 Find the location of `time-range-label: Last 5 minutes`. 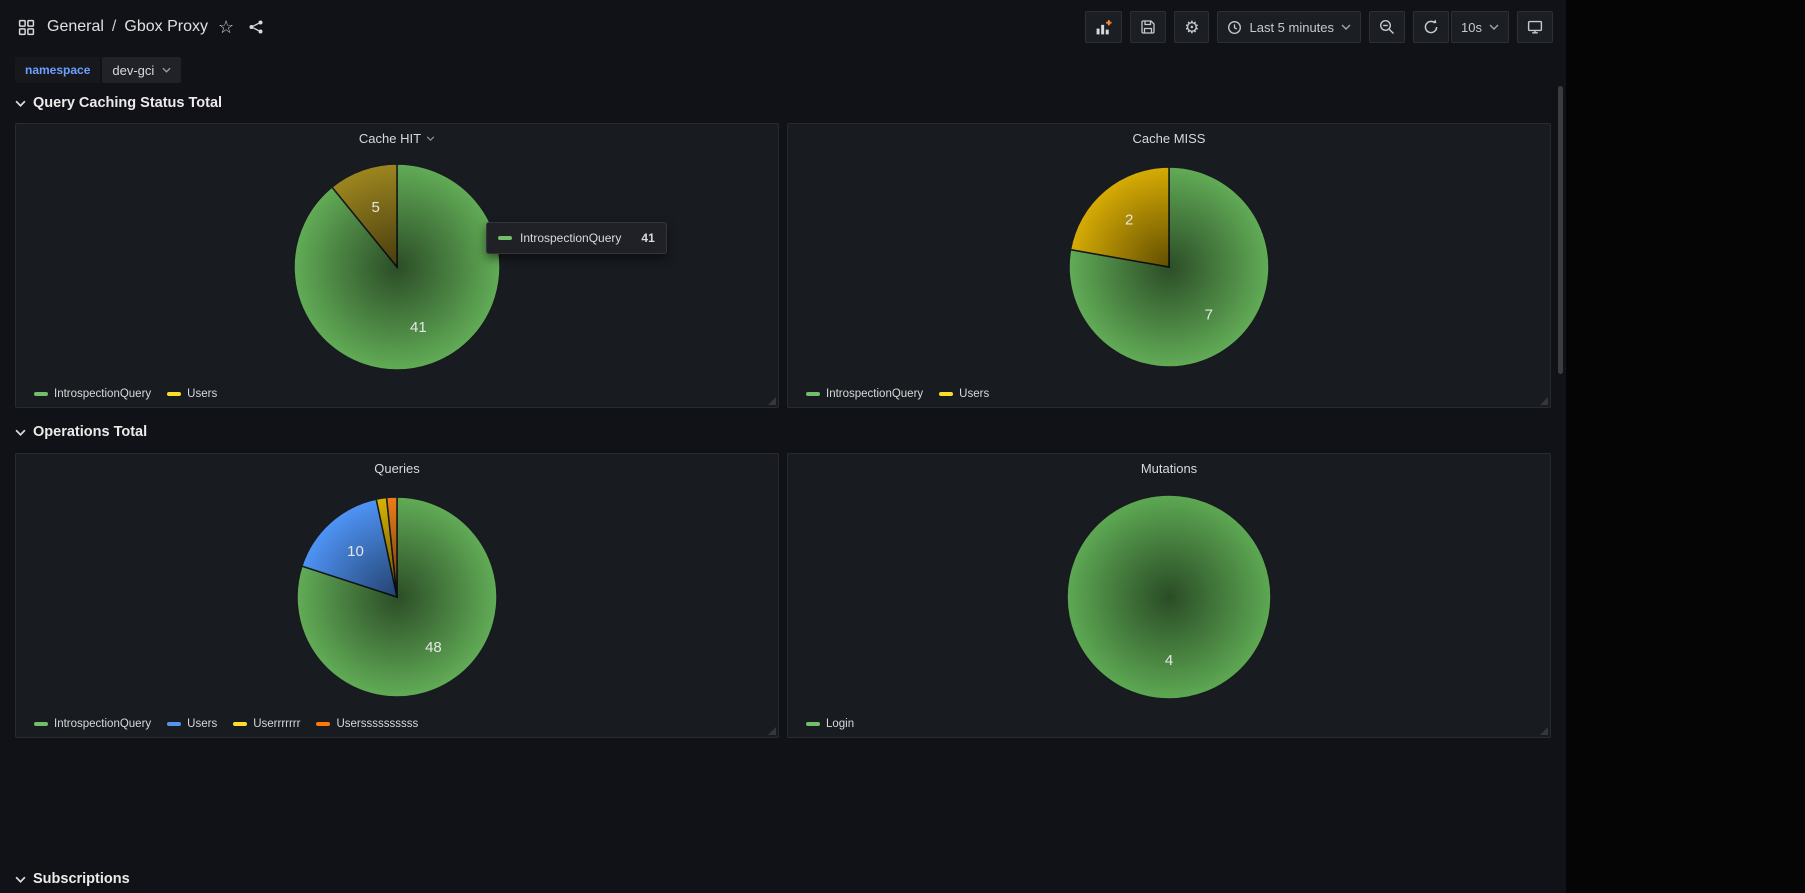

time-range-label: Last 5 minutes is located at coordinates (1292, 27).